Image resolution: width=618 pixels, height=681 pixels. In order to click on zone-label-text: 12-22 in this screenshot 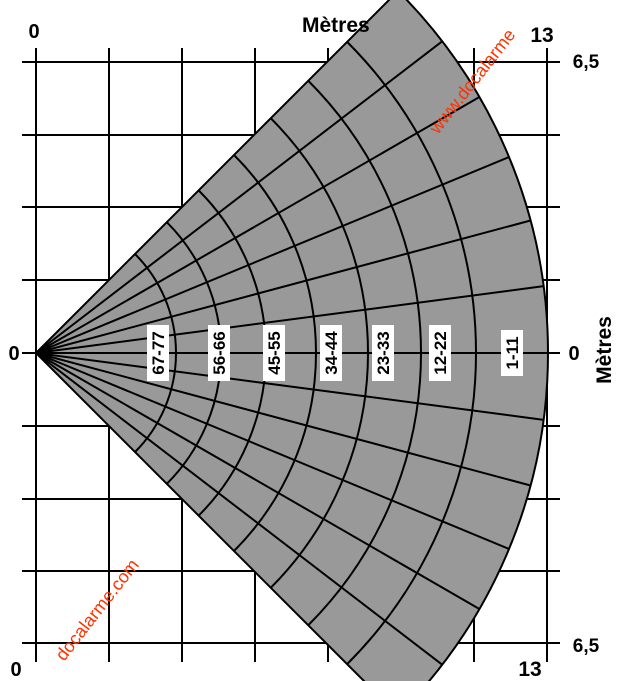, I will do `click(440, 352)`.